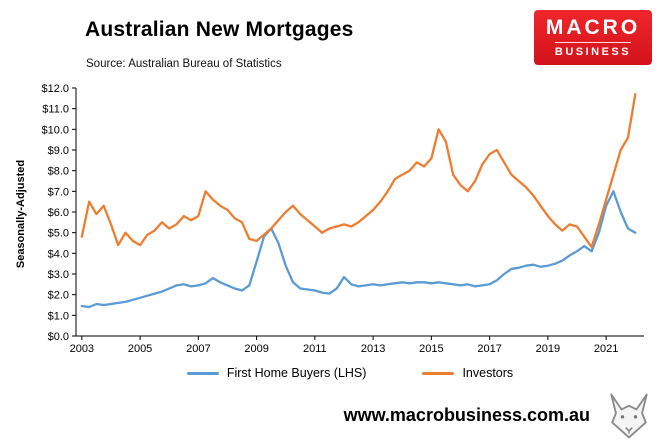  Describe the element at coordinates (296, 373) in the screenshot. I see `legend-label: First Home Buyers (LHS)` at that location.